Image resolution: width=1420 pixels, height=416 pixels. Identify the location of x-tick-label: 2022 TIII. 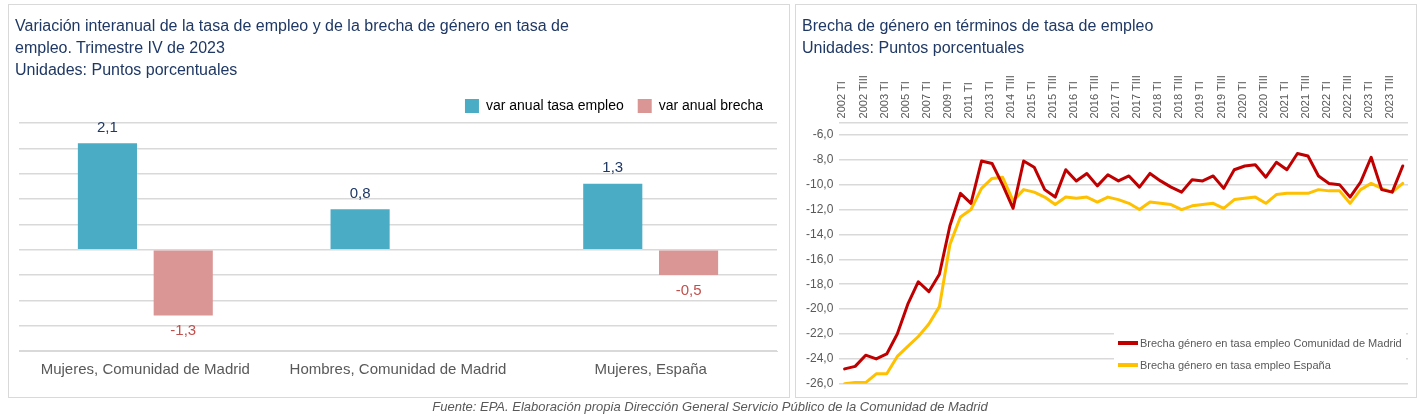
(1346, 97).